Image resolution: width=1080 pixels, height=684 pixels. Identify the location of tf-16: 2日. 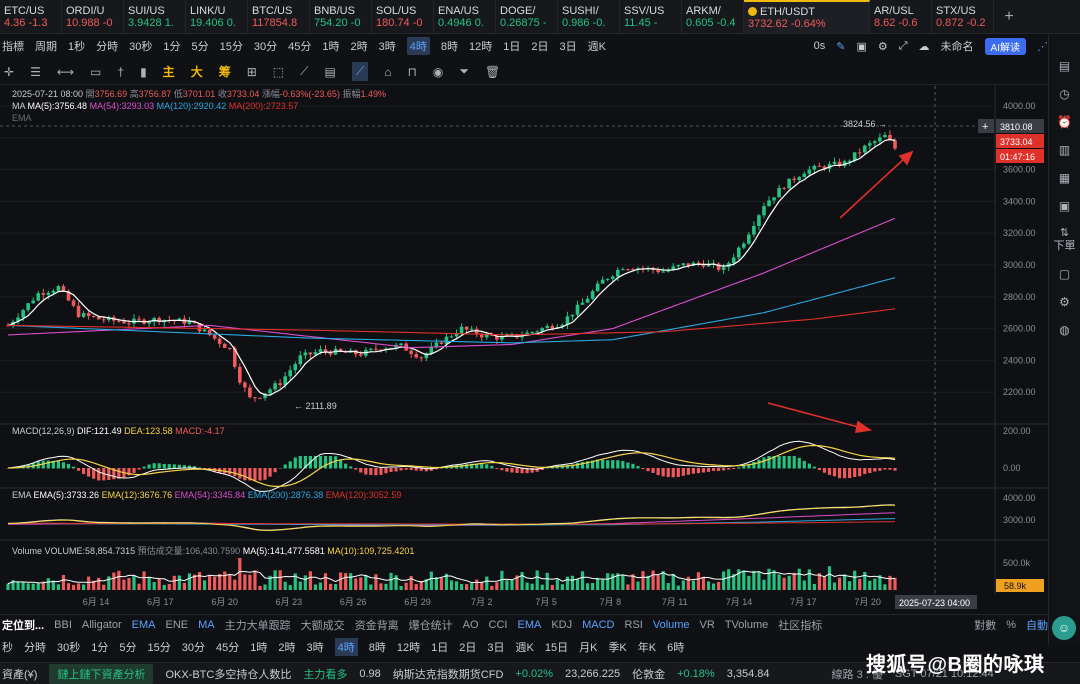
(540, 47).